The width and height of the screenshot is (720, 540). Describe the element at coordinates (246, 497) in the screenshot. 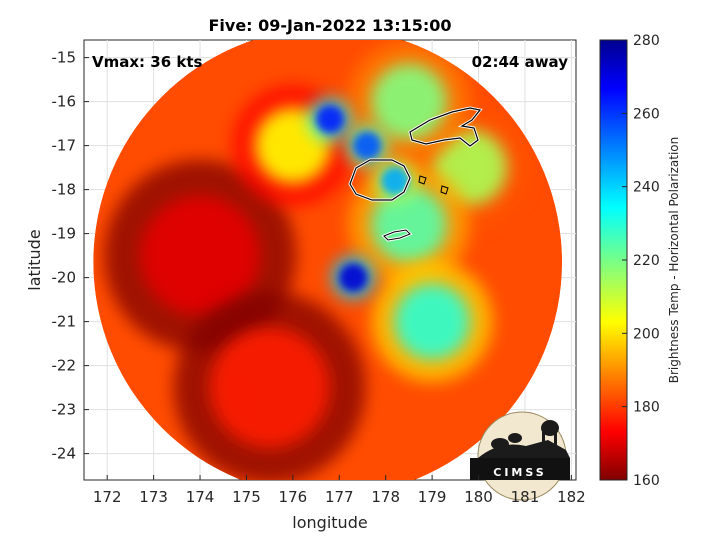

I see `x-tick-label: 175` at that location.